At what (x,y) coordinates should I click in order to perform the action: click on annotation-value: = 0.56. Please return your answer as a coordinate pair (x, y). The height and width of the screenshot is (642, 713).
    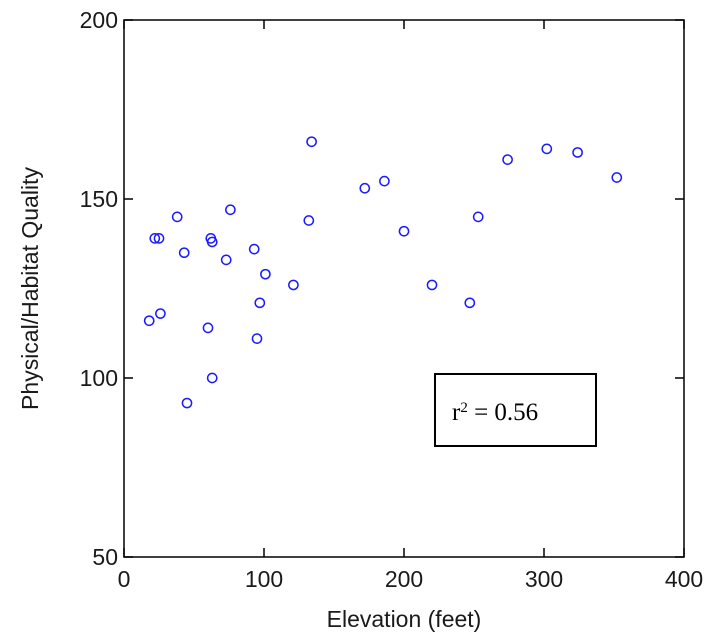
    Looking at the image, I should click on (503, 412).